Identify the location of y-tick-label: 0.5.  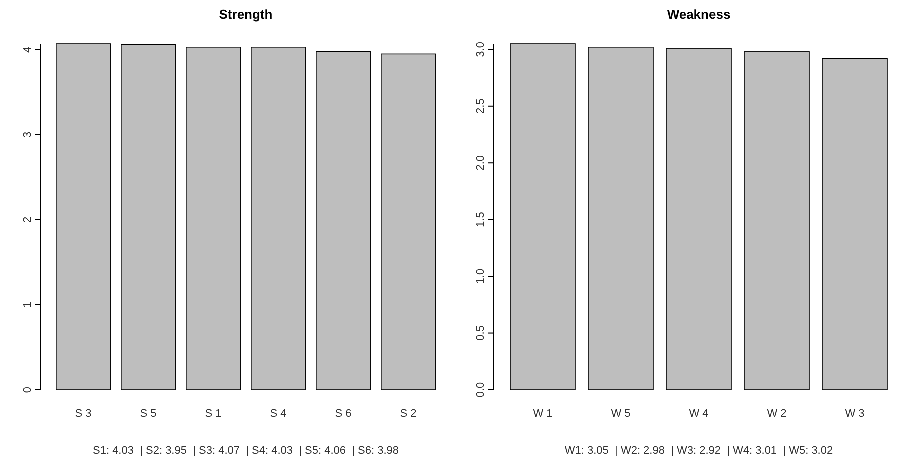
(481, 333).